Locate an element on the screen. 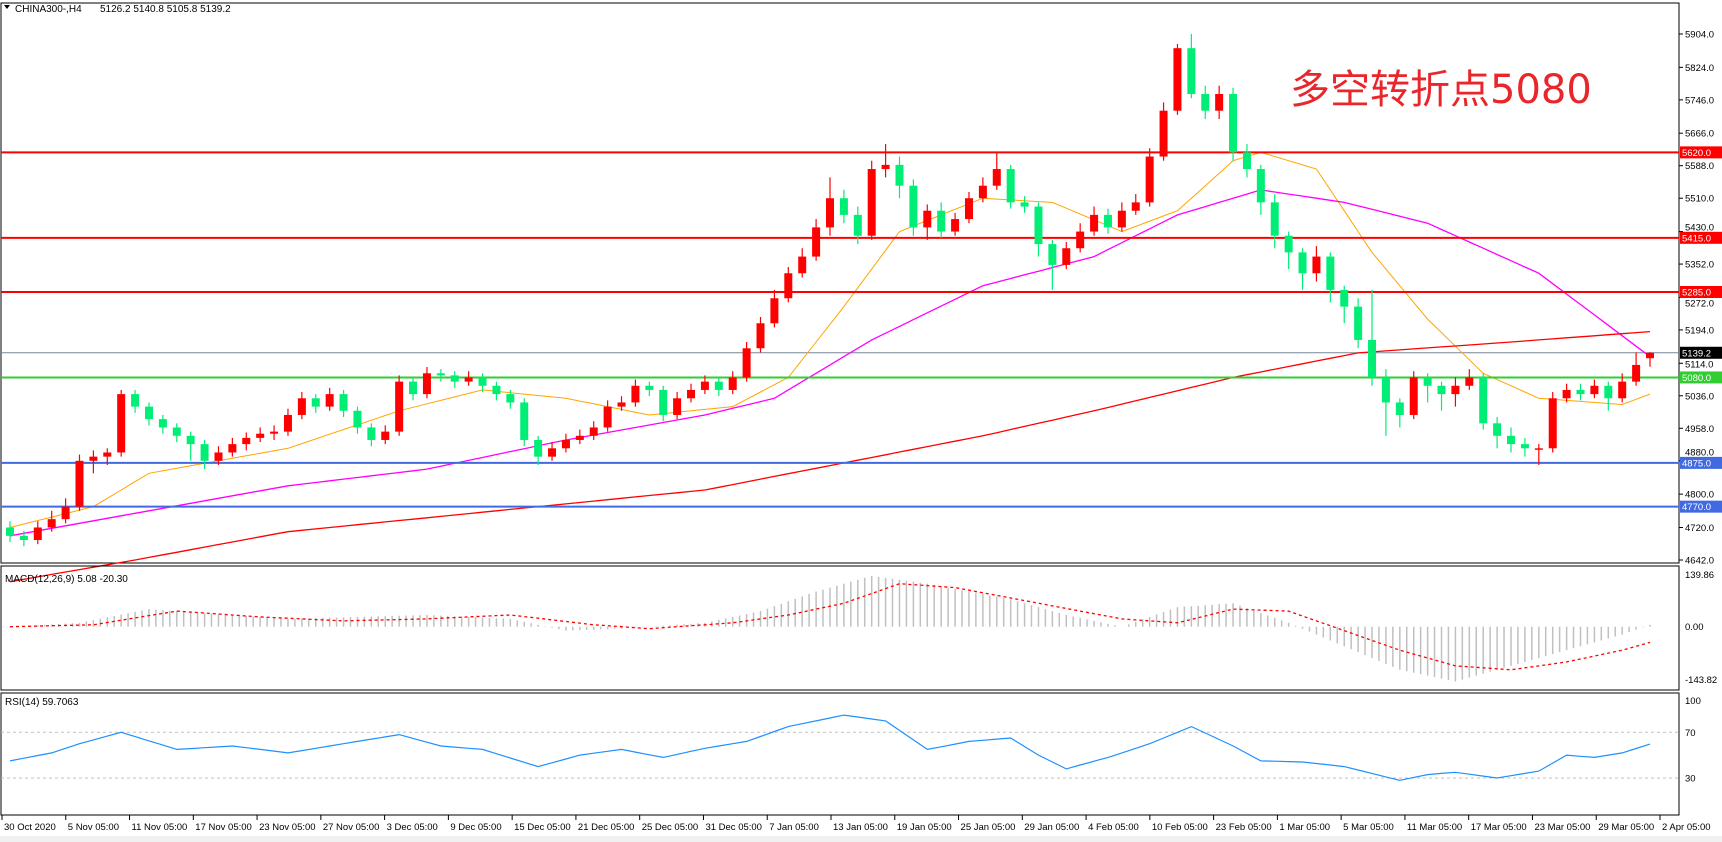  ohlc-readout: 5126.2 5140.8 5105.8 5139.2 is located at coordinates (165, 9).